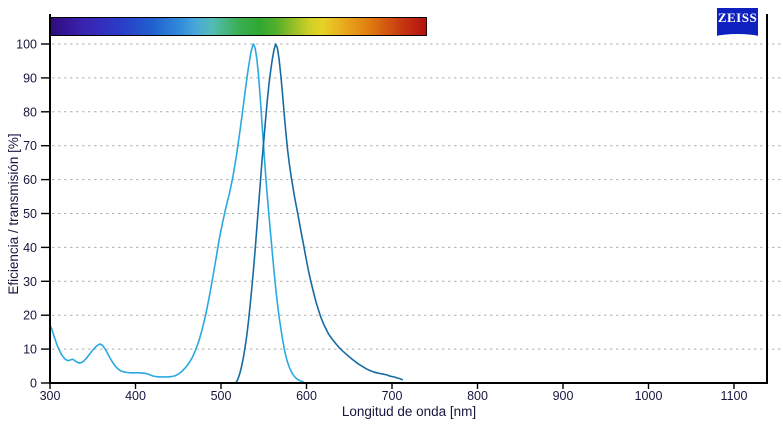  I want to click on x-tick-label: 700, so click(392, 396).